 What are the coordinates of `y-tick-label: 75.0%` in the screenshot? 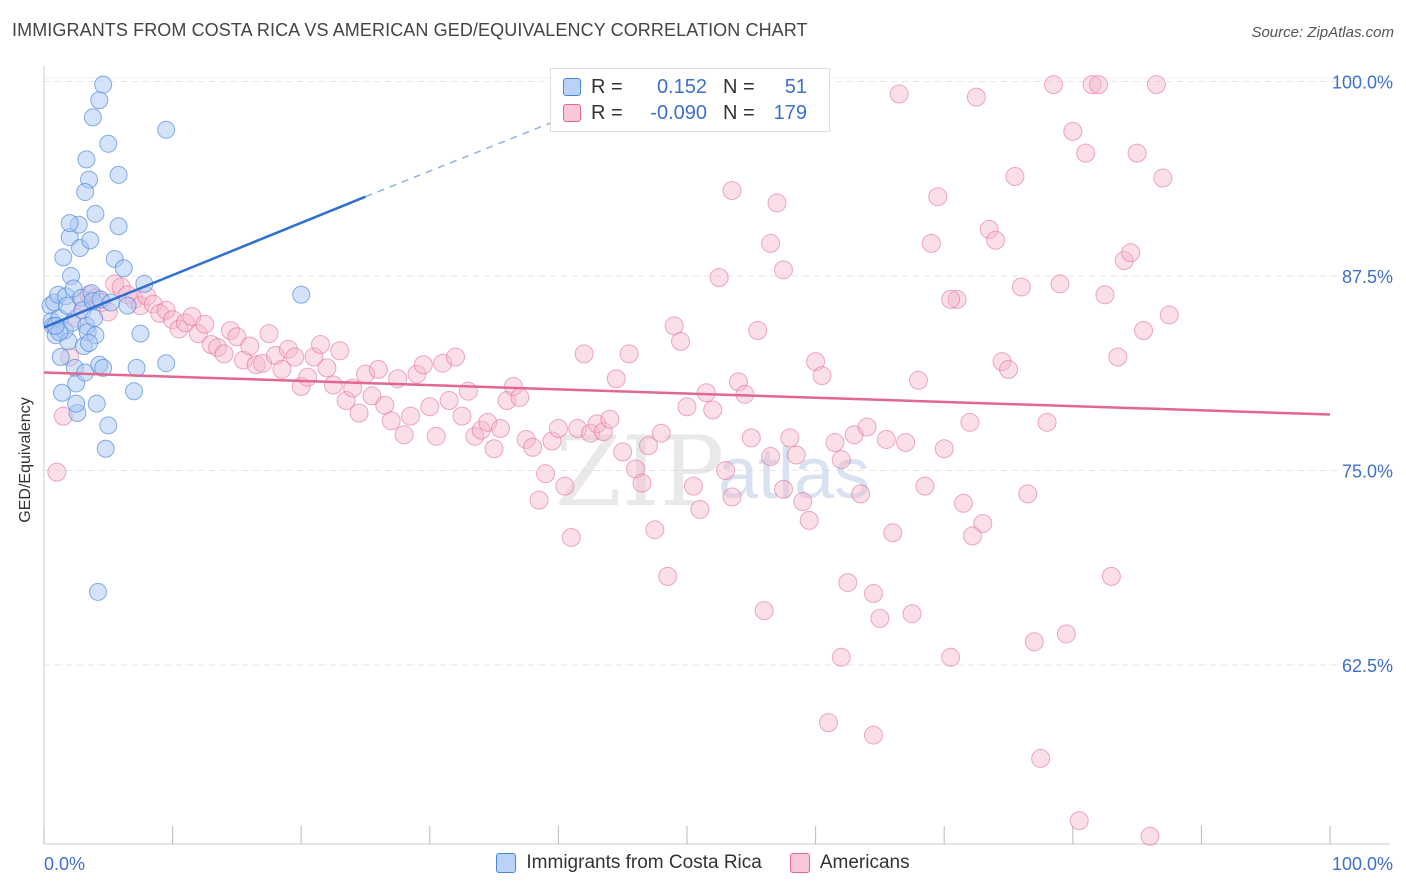 It's located at (1367, 472).